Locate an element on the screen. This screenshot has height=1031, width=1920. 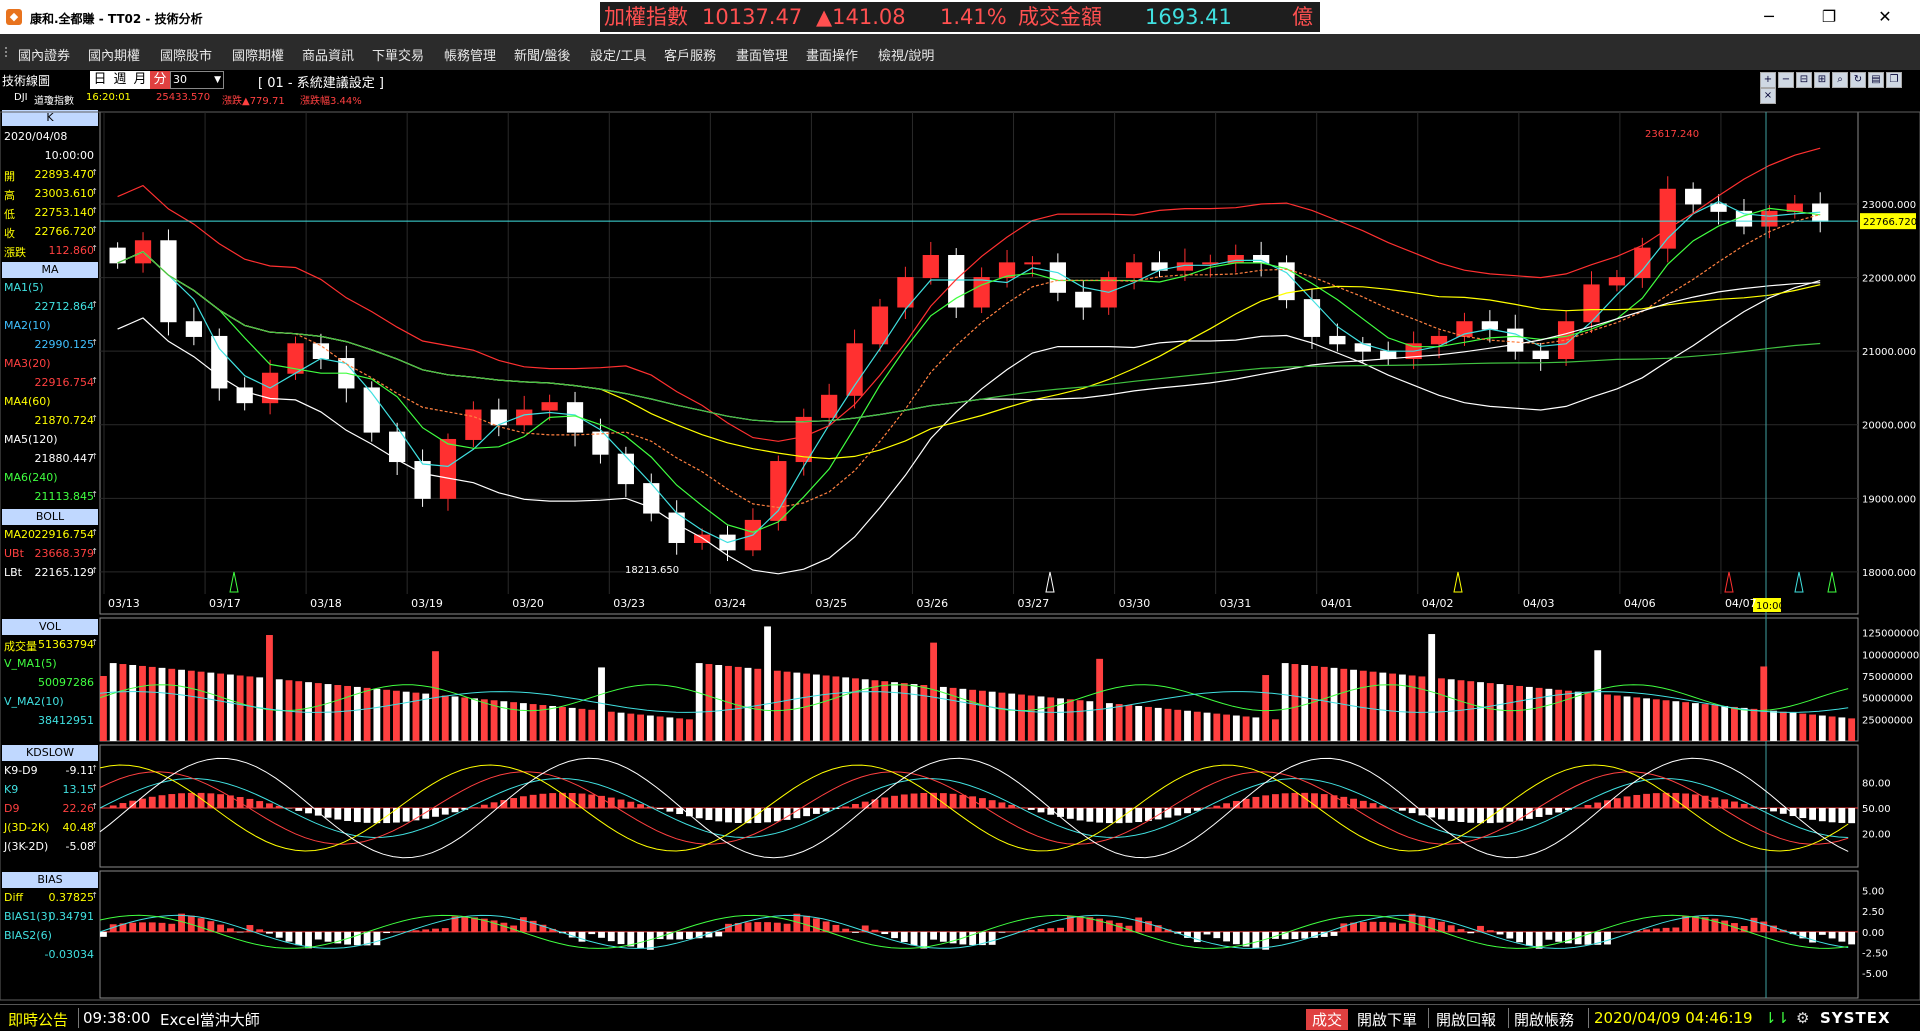
notice-text: Excel當沖大師 is located at coordinates (210, 1019).